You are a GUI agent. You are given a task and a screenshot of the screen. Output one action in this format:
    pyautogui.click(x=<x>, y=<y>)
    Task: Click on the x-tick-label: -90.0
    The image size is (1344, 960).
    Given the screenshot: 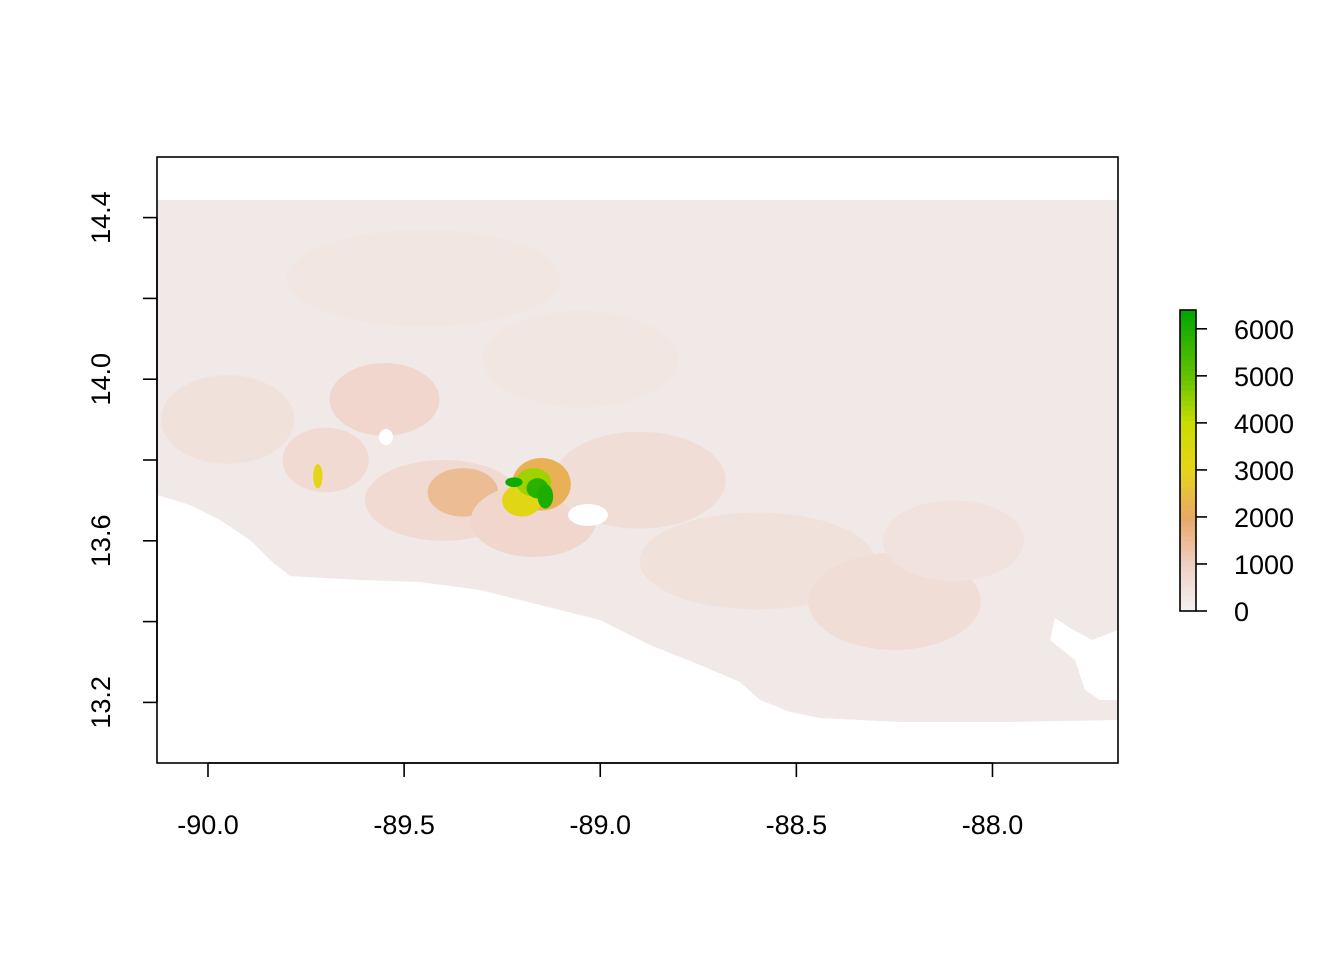 What is the action you would take?
    pyautogui.click(x=208, y=825)
    